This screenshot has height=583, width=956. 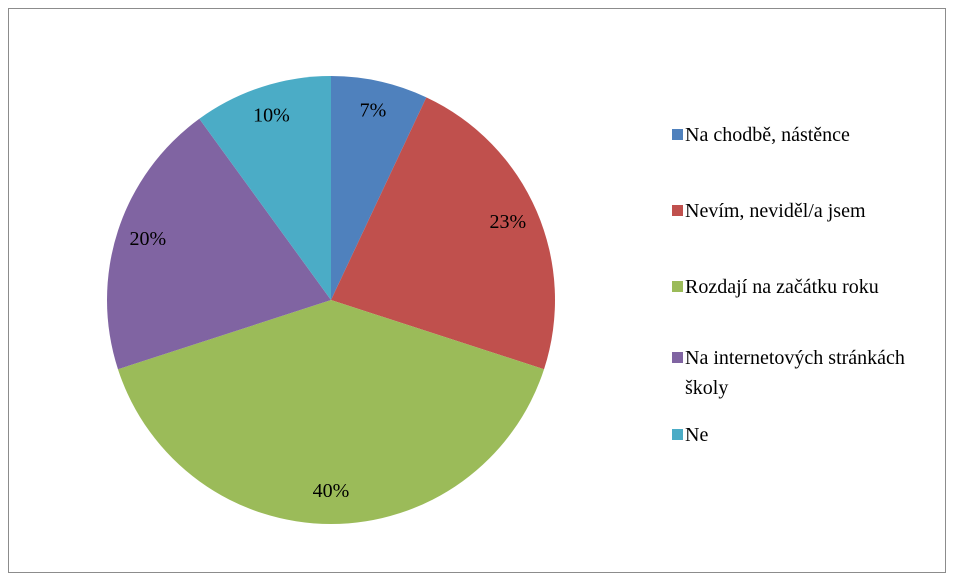 What do you see at coordinates (775, 211) in the screenshot?
I see `legend-label: Nevím, neviděl/a jsem` at bounding box center [775, 211].